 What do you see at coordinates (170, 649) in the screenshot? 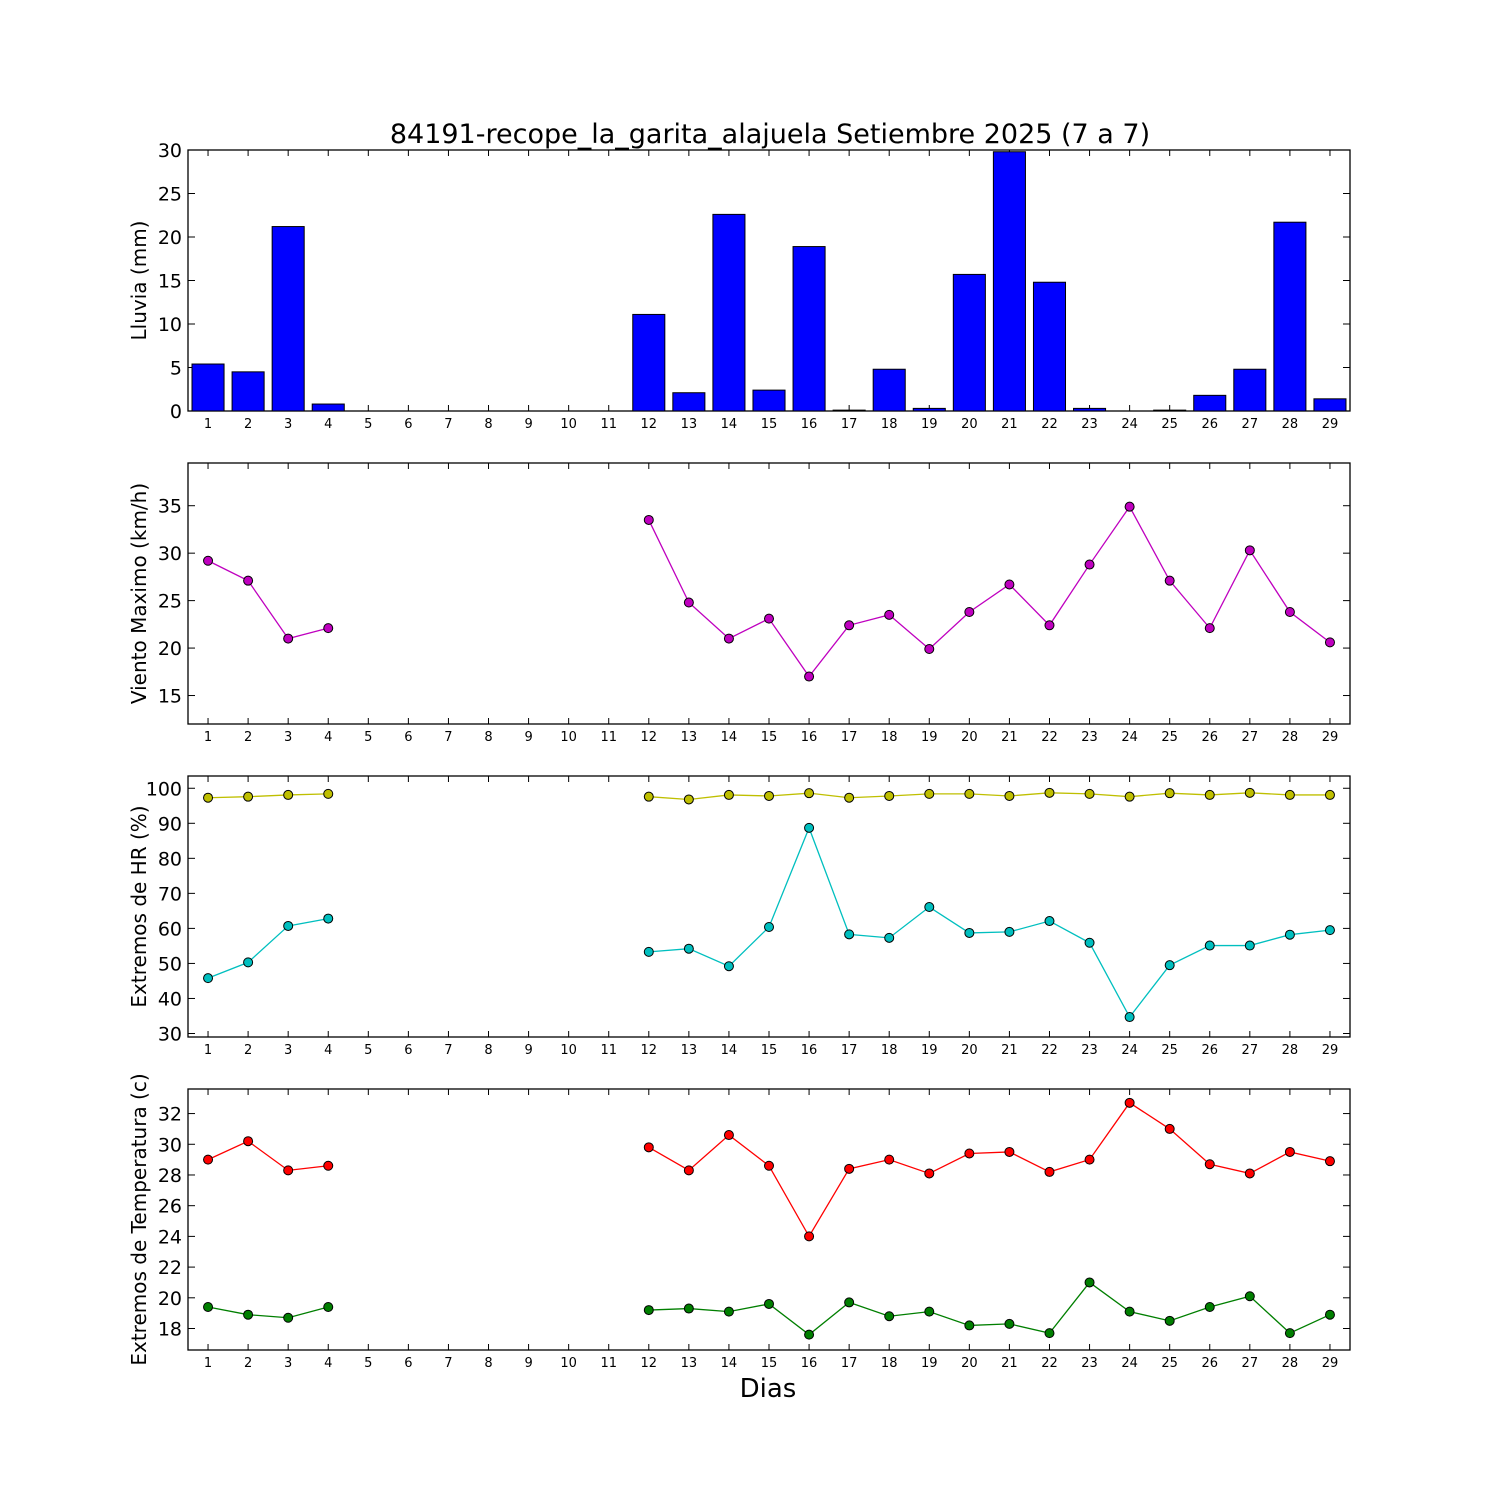
I see `y-tick-label-viento: 20` at bounding box center [170, 649].